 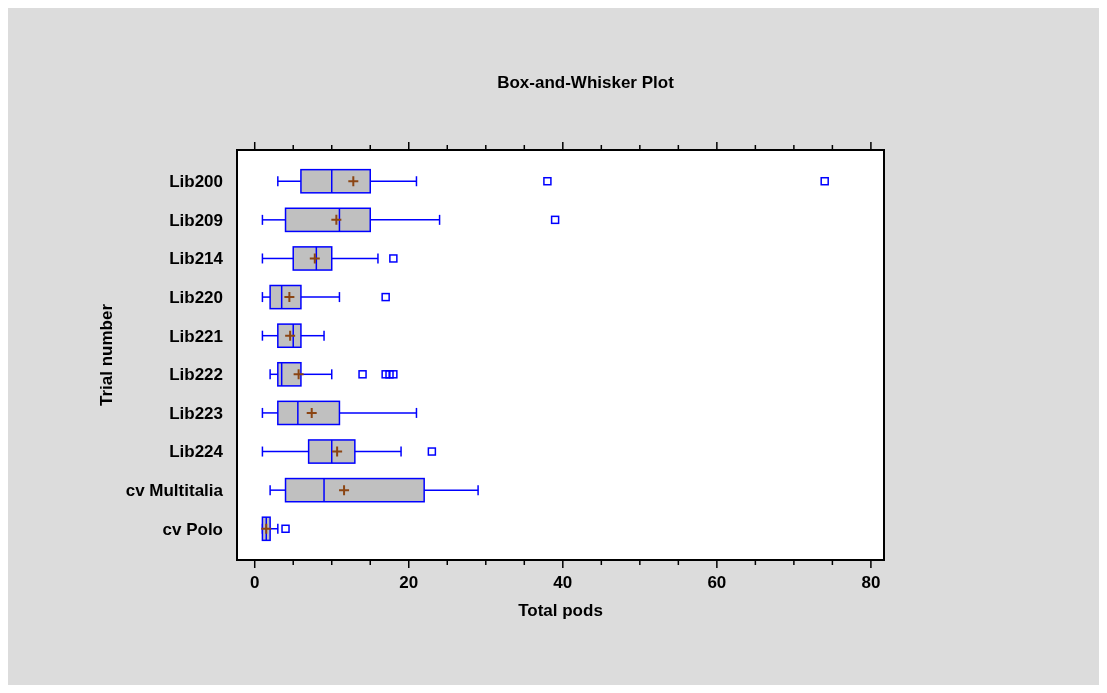 What do you see at coordinates (560, 610) in the screenshot?
I see `x-axis-title: Total pods` at bounding box center [560, 610].